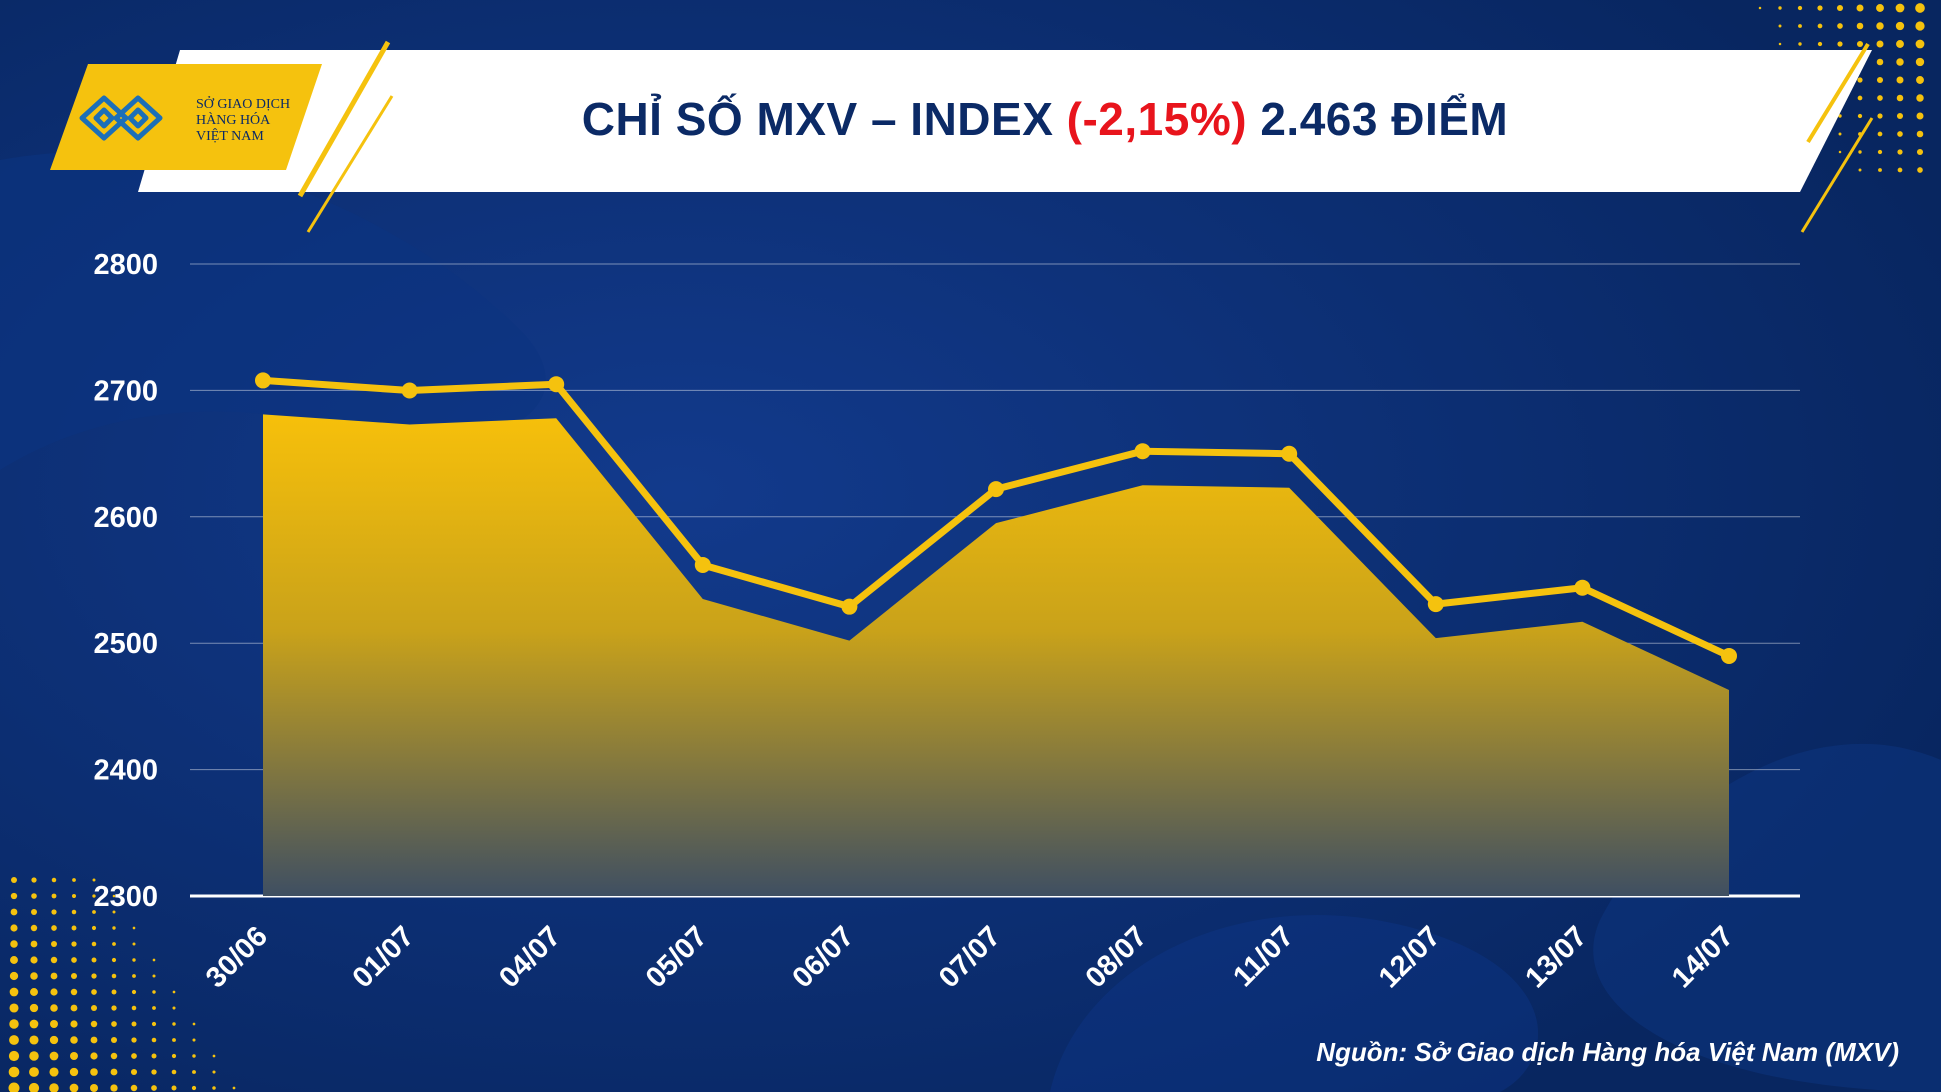 The height and width of the screenshot is (1092, 1941). I want to click on title-banner, so click(1005, 121).